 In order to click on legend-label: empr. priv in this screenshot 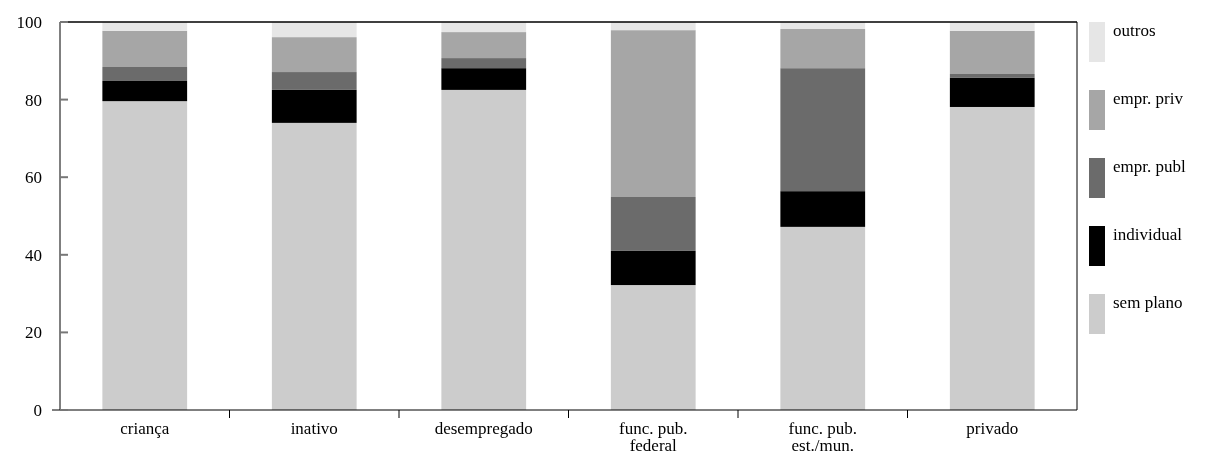, I will do `click(1148, 98)`.